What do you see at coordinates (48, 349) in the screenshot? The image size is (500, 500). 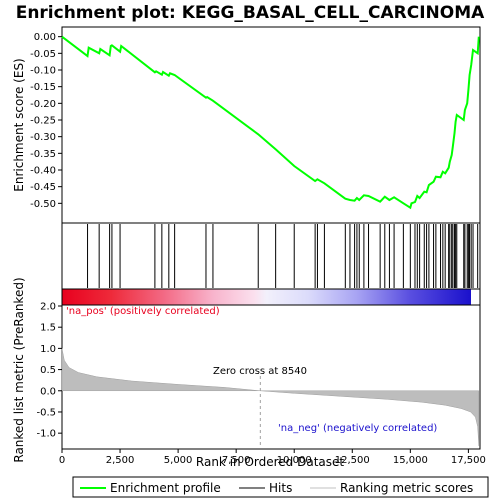 I see `metric-y-tick-label: 1.0` at bounding box center [48, 349].